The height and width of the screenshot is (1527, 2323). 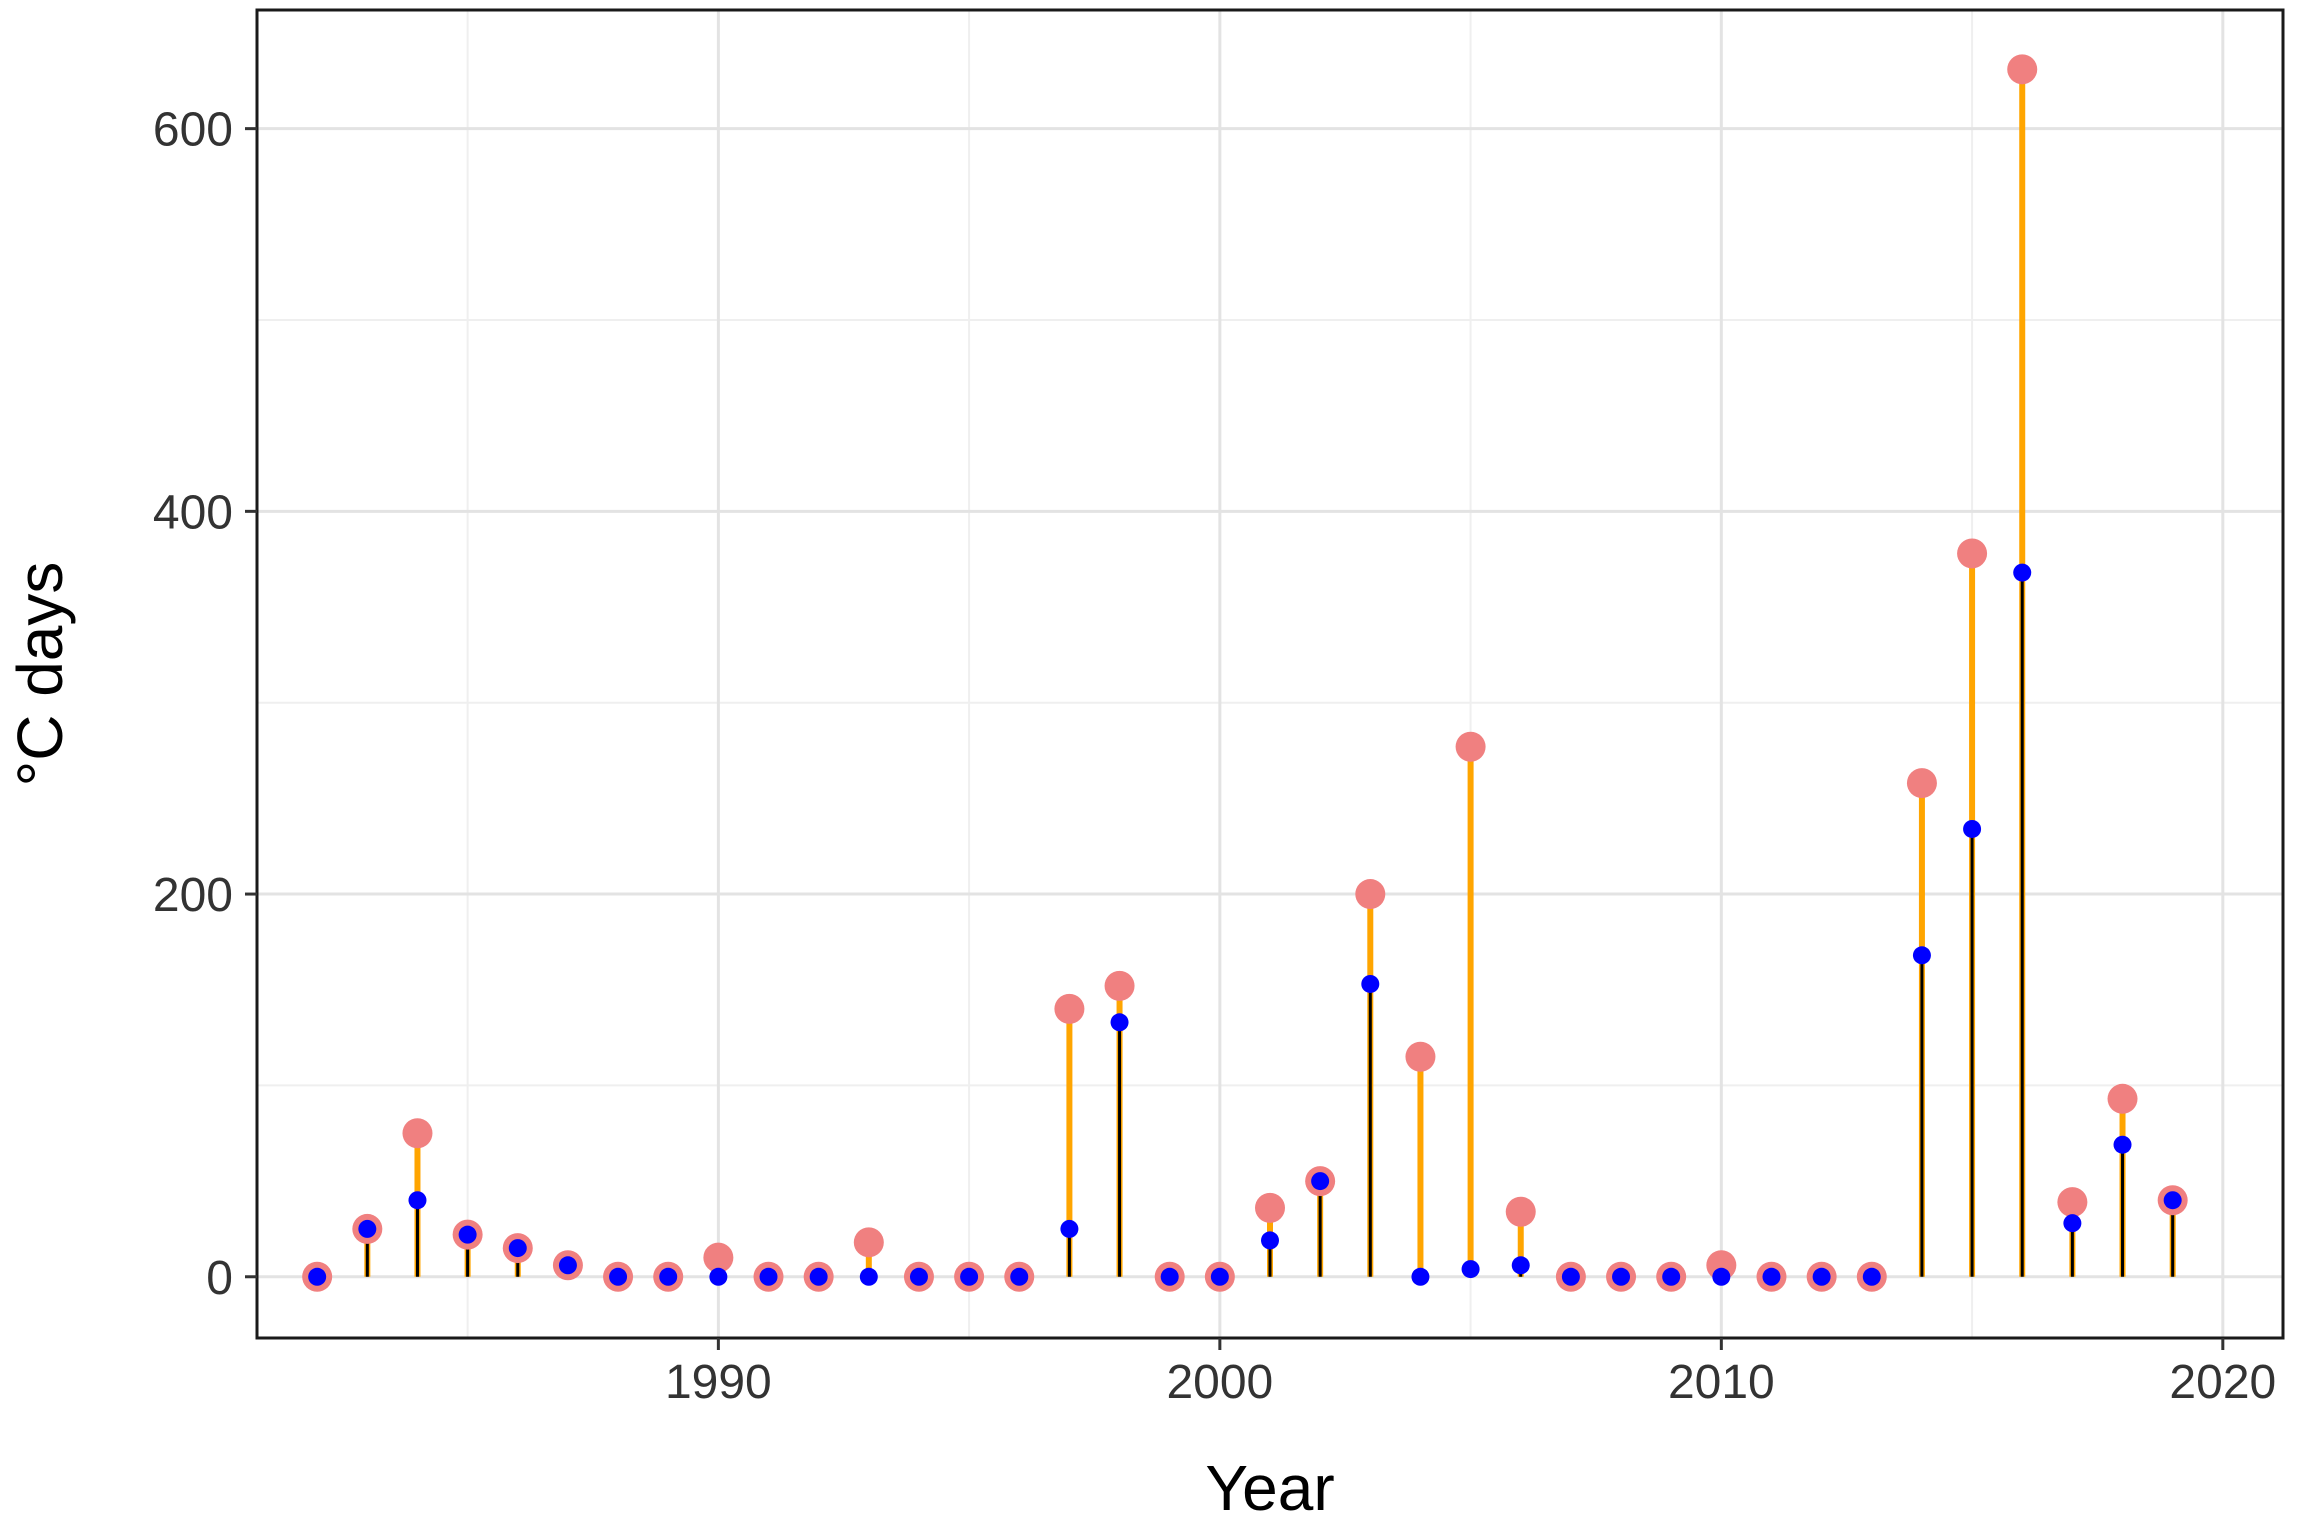 What do you see at coordinates (40, 674) in the screenshot?
I see `y-axis-title: °C days` at bounding box center [40, 674].